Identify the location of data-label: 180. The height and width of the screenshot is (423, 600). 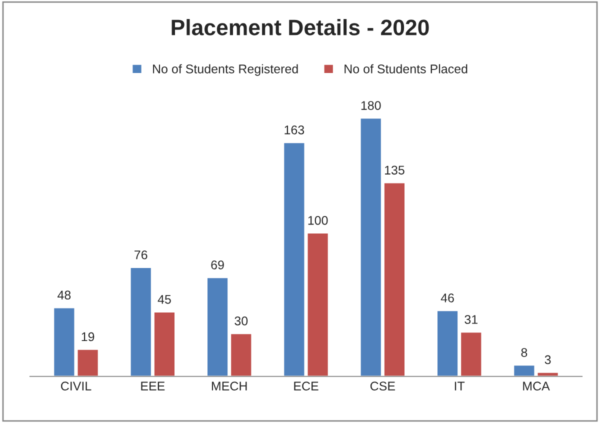
(371, 105).